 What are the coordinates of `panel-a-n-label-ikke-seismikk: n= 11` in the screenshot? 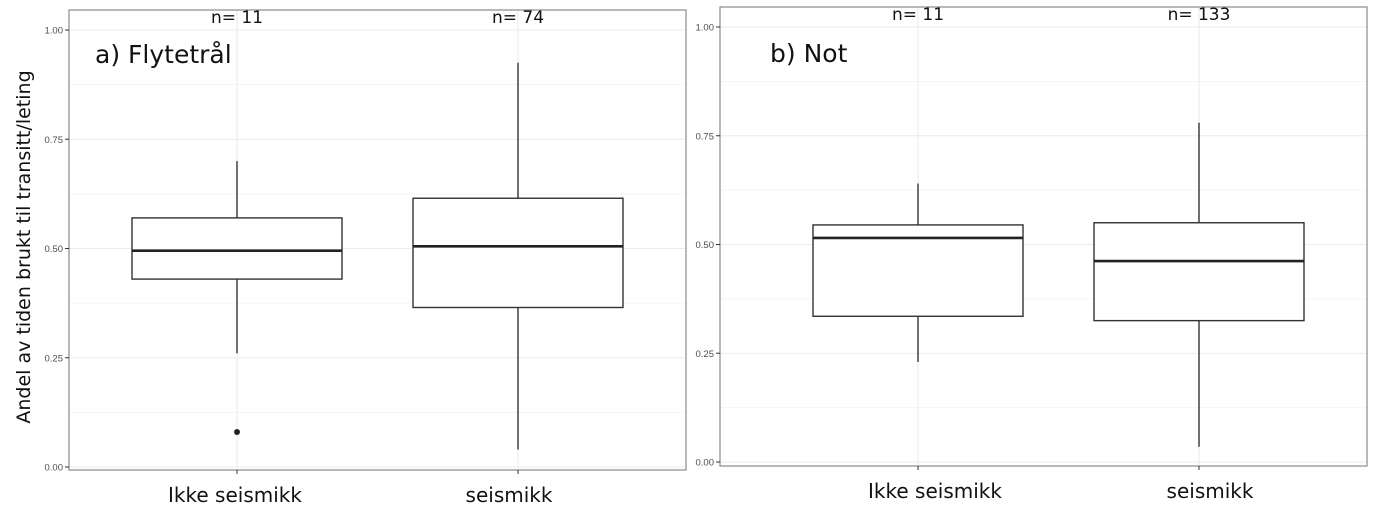 It's located at (237, 18).